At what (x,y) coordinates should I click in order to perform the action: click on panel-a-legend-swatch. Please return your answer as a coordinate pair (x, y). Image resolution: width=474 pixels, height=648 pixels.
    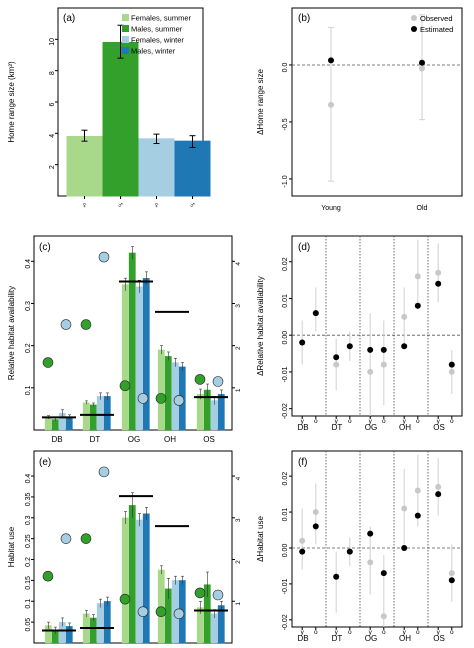
    Looking at the image, I should click on (125, 17).